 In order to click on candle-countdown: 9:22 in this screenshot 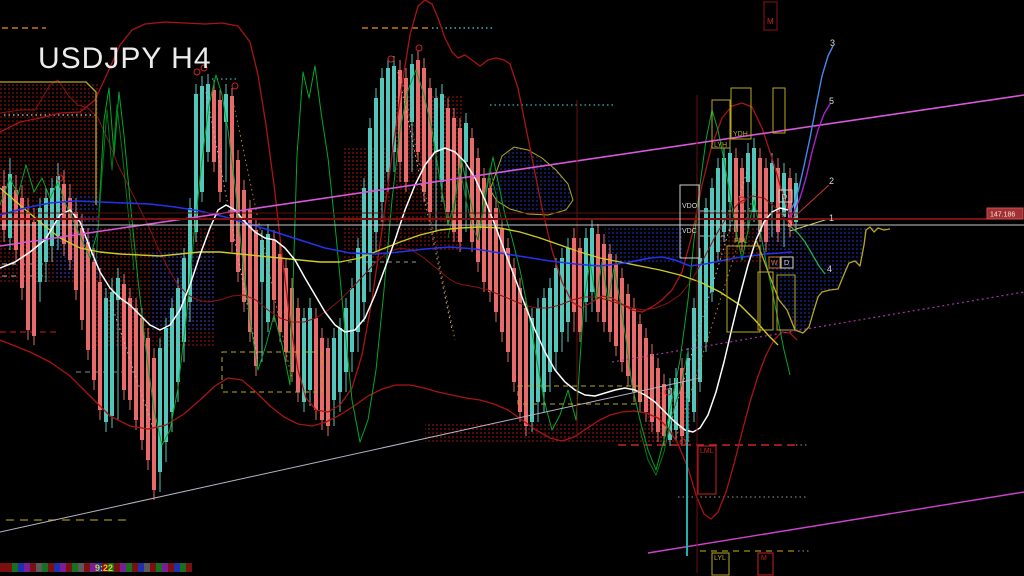, I will do `click(104, 568)`.